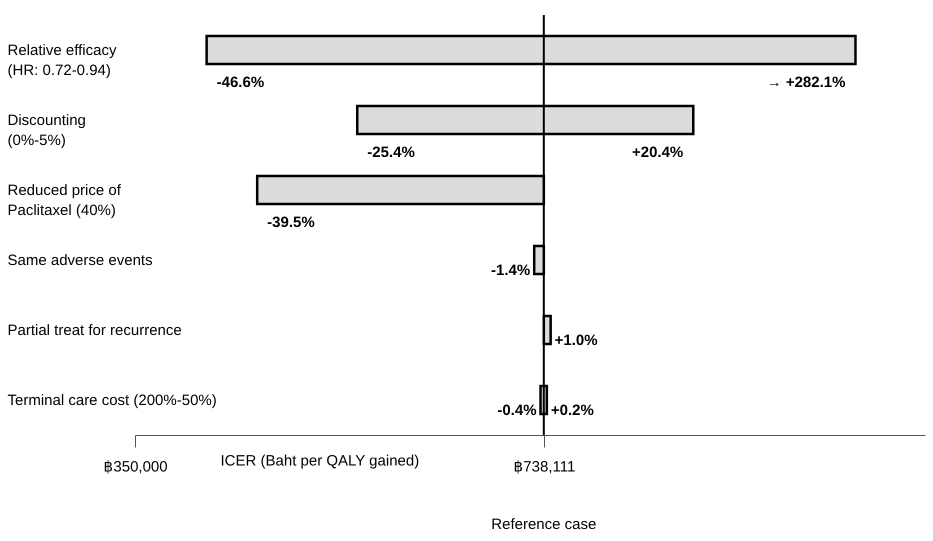  I want to click on y-tick-label: Same adverse events, so click(80, 260).